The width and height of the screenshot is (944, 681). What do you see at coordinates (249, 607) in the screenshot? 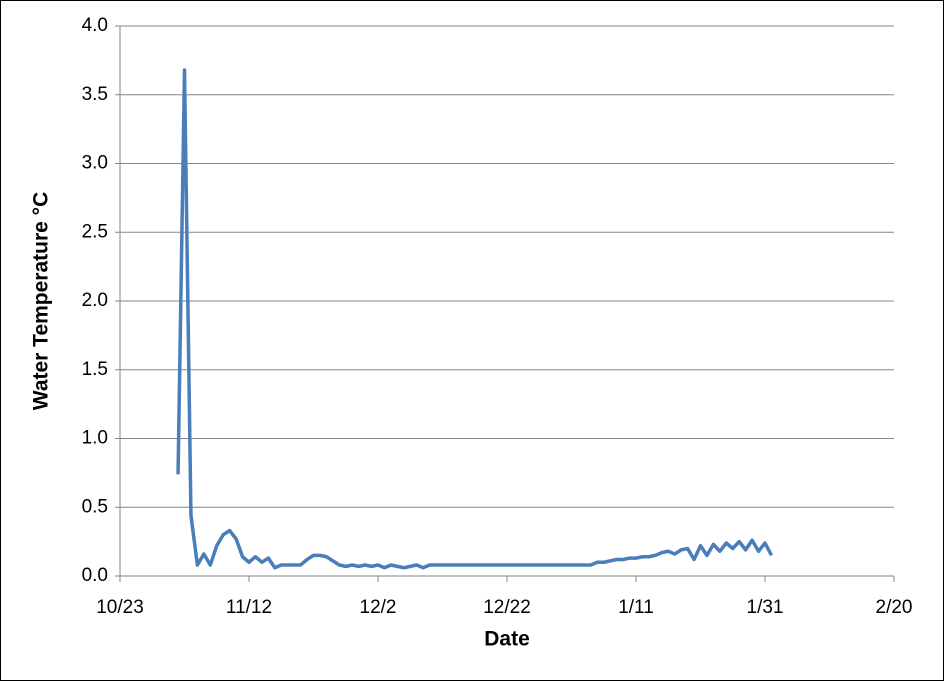
I see `x-tick-label: 11/12` at bounding box center [249, 607].